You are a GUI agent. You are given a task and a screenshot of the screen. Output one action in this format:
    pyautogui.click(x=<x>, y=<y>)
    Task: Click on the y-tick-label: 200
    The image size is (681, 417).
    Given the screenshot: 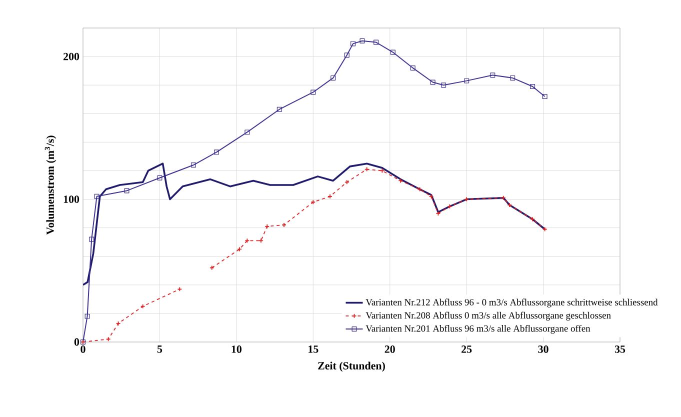 What is the action you would take?
    pyautogui.click(x=71, y=56)
    